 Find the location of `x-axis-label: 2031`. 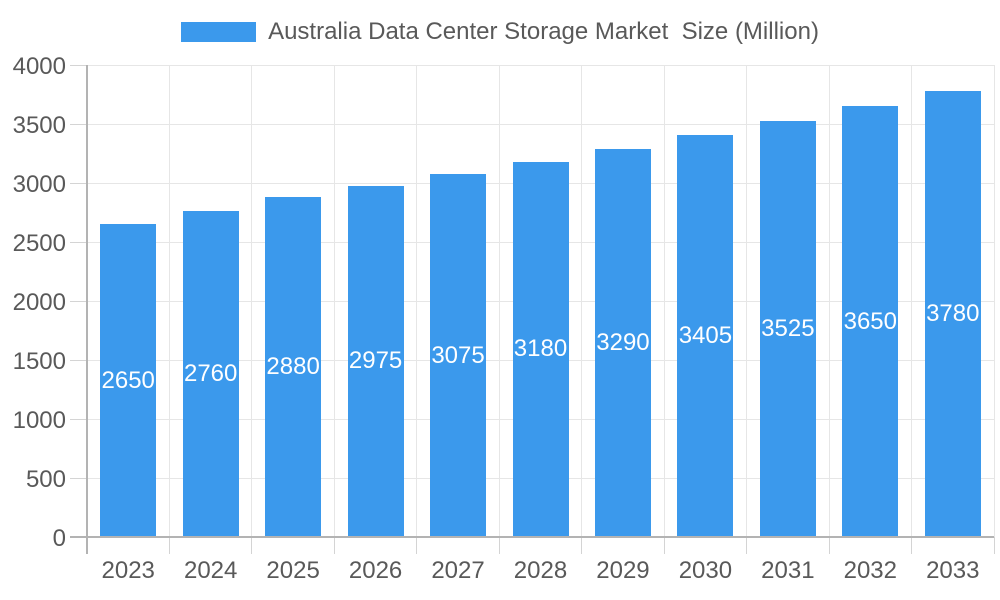

x-axis-label: 2031 is located at coordinates (788, 570).